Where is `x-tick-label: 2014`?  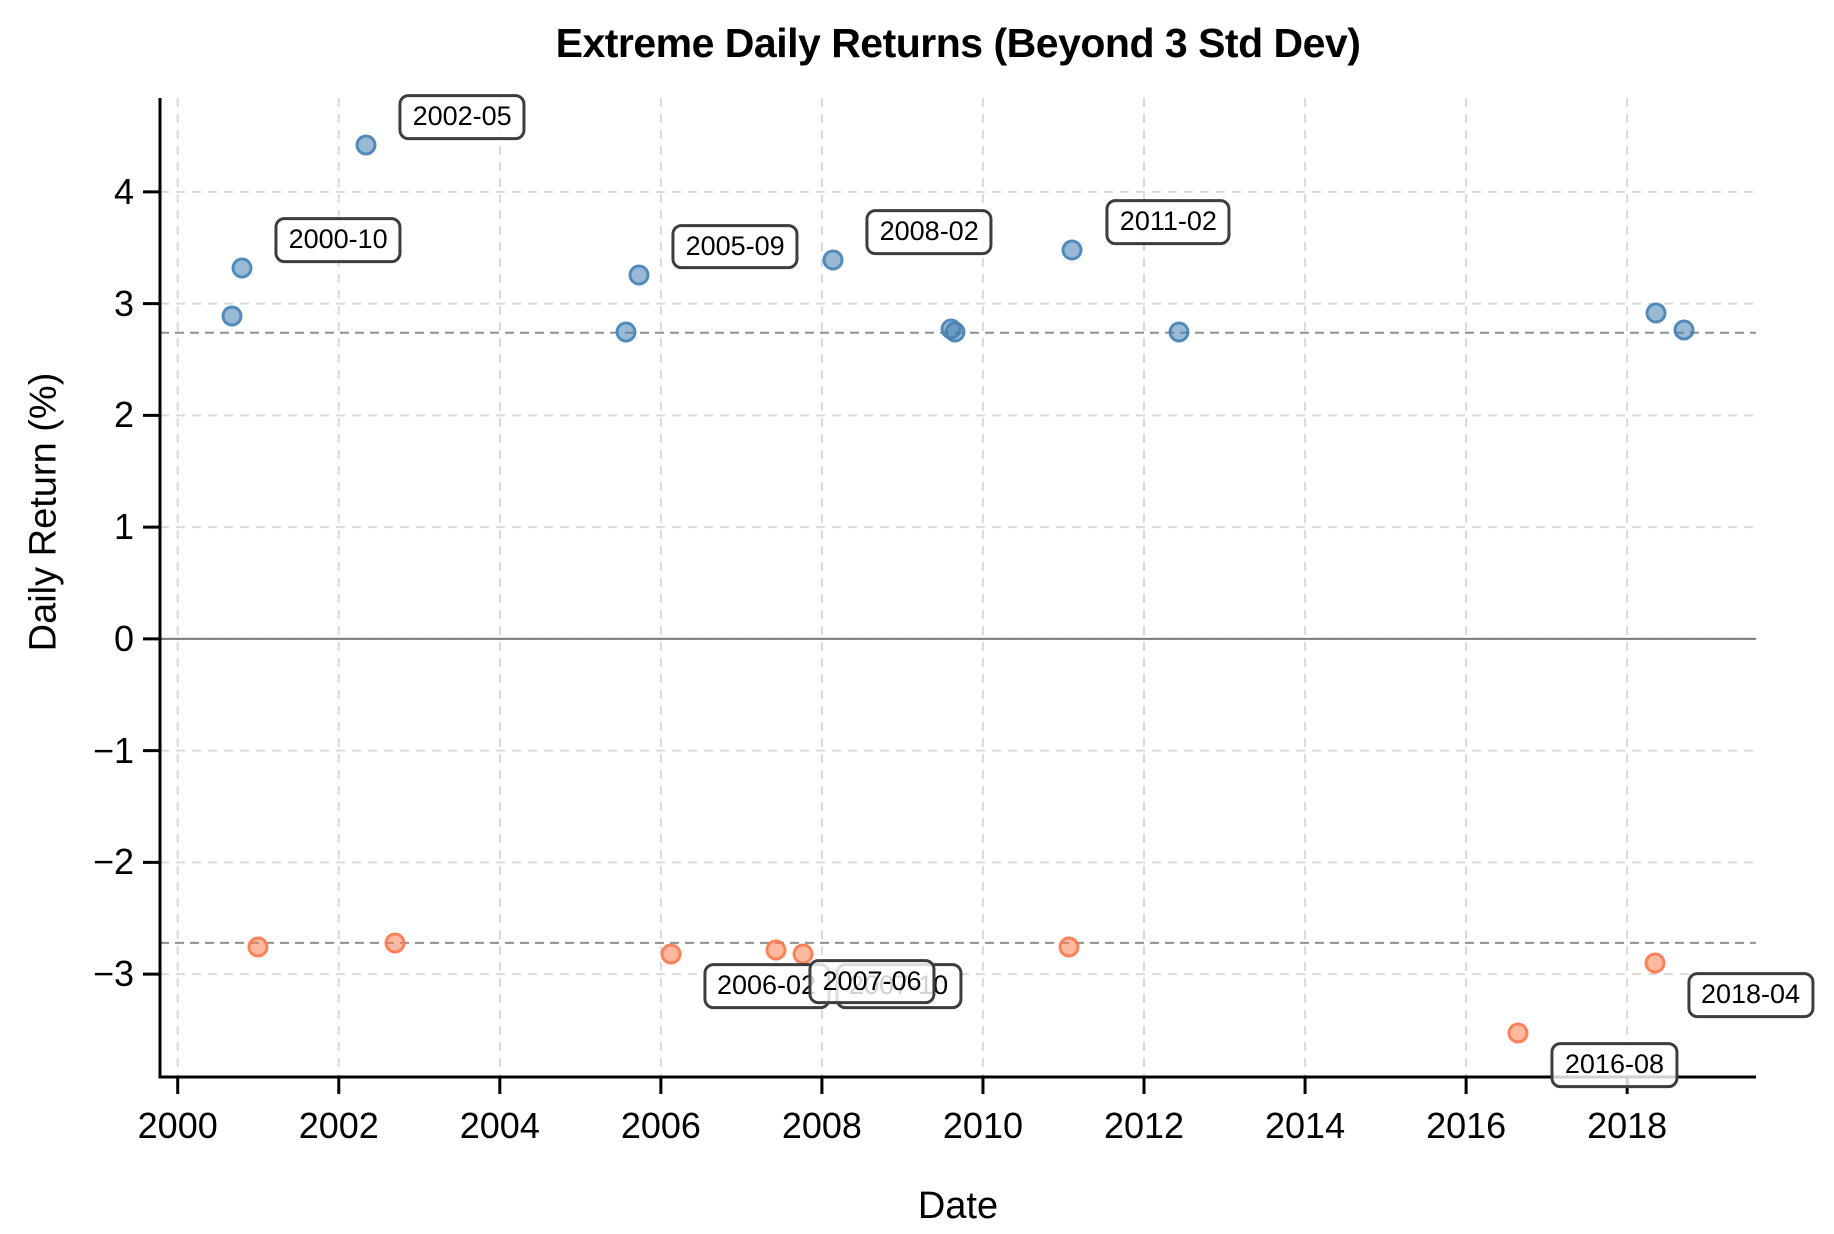
x-tick-label: 2014 is located at coordinates (1305, 1125).